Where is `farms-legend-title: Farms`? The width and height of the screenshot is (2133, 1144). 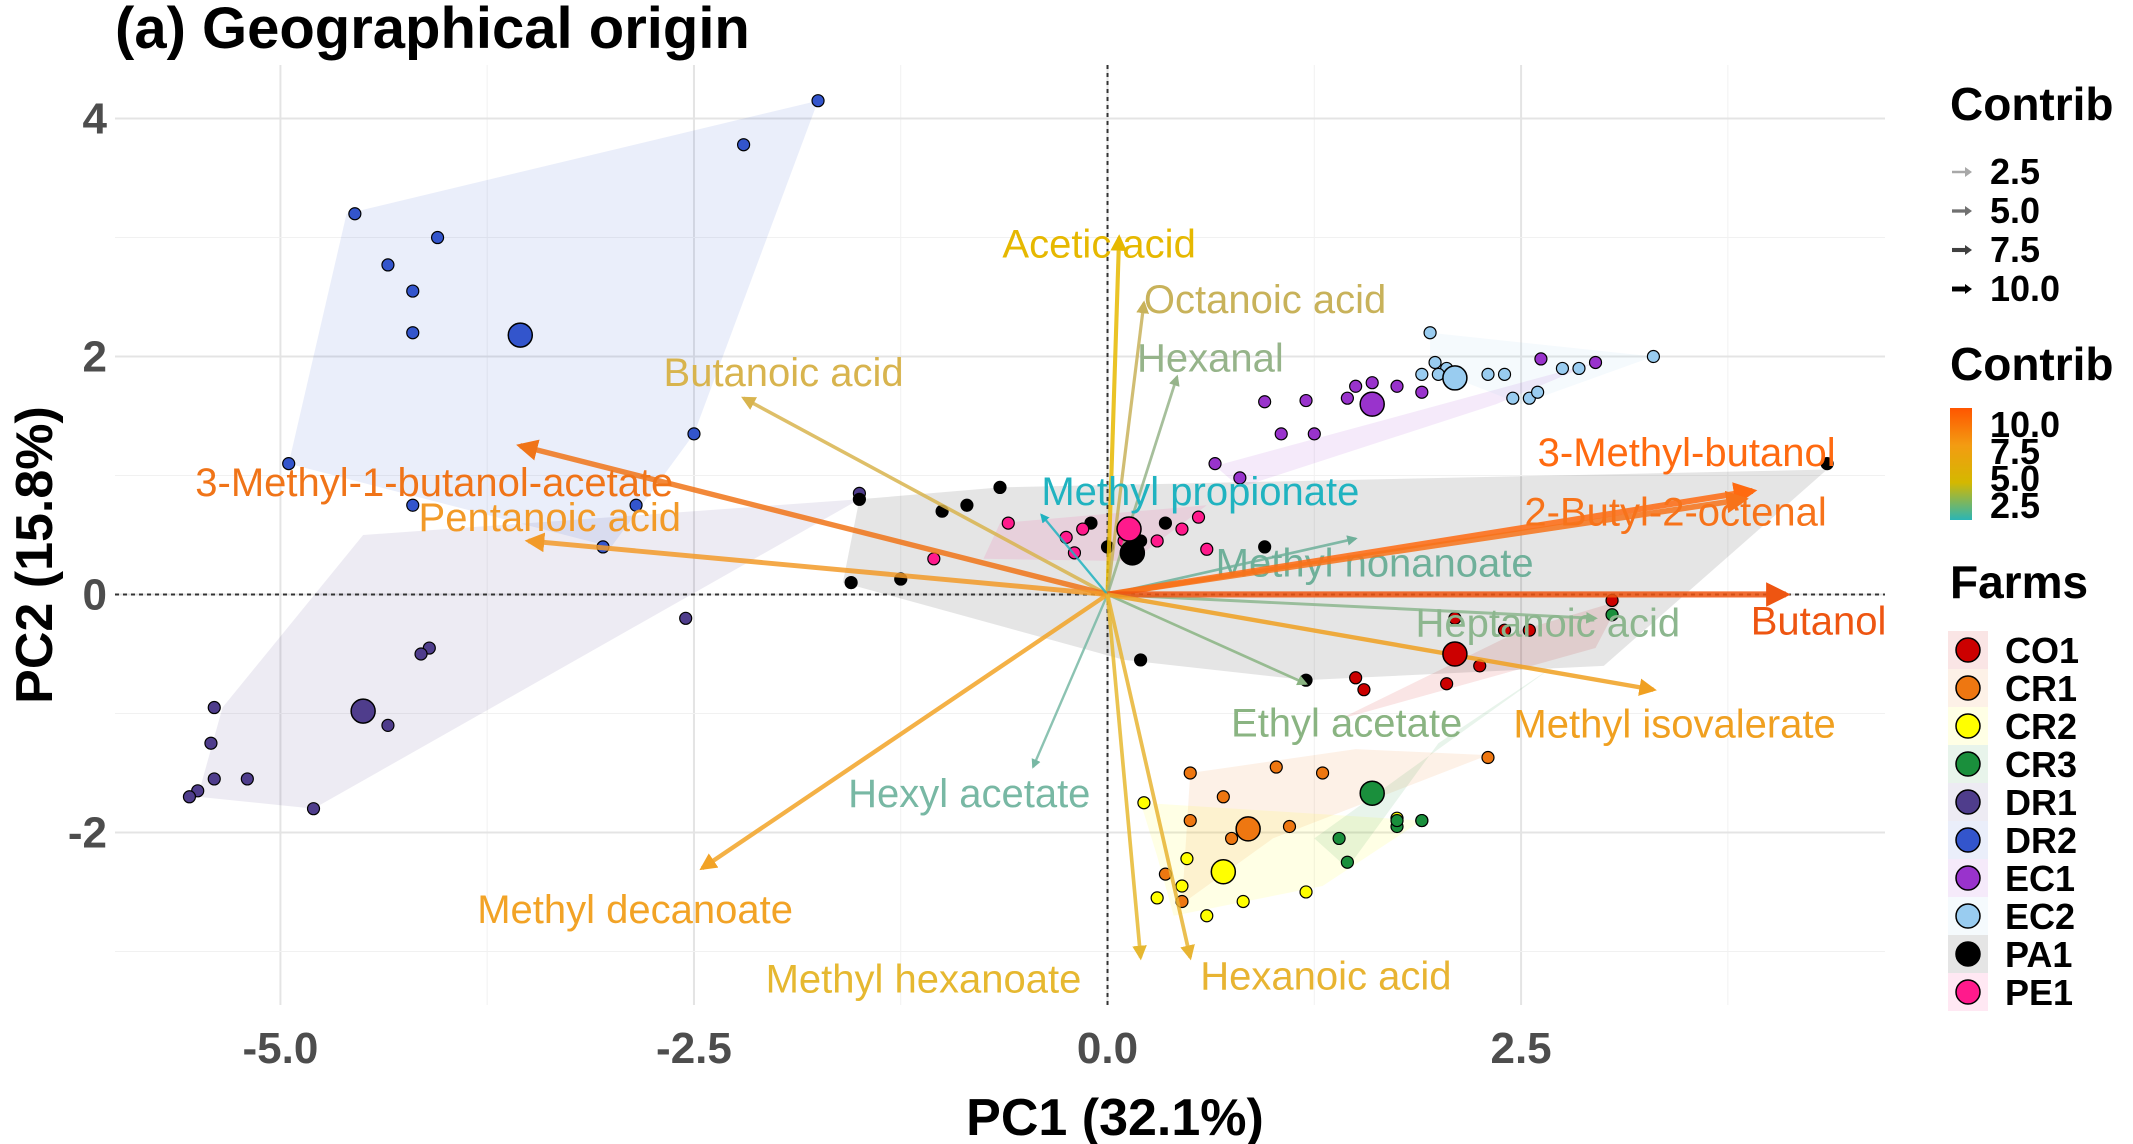 farms-legend-title: Farms is located at coordinates (2019, 582).